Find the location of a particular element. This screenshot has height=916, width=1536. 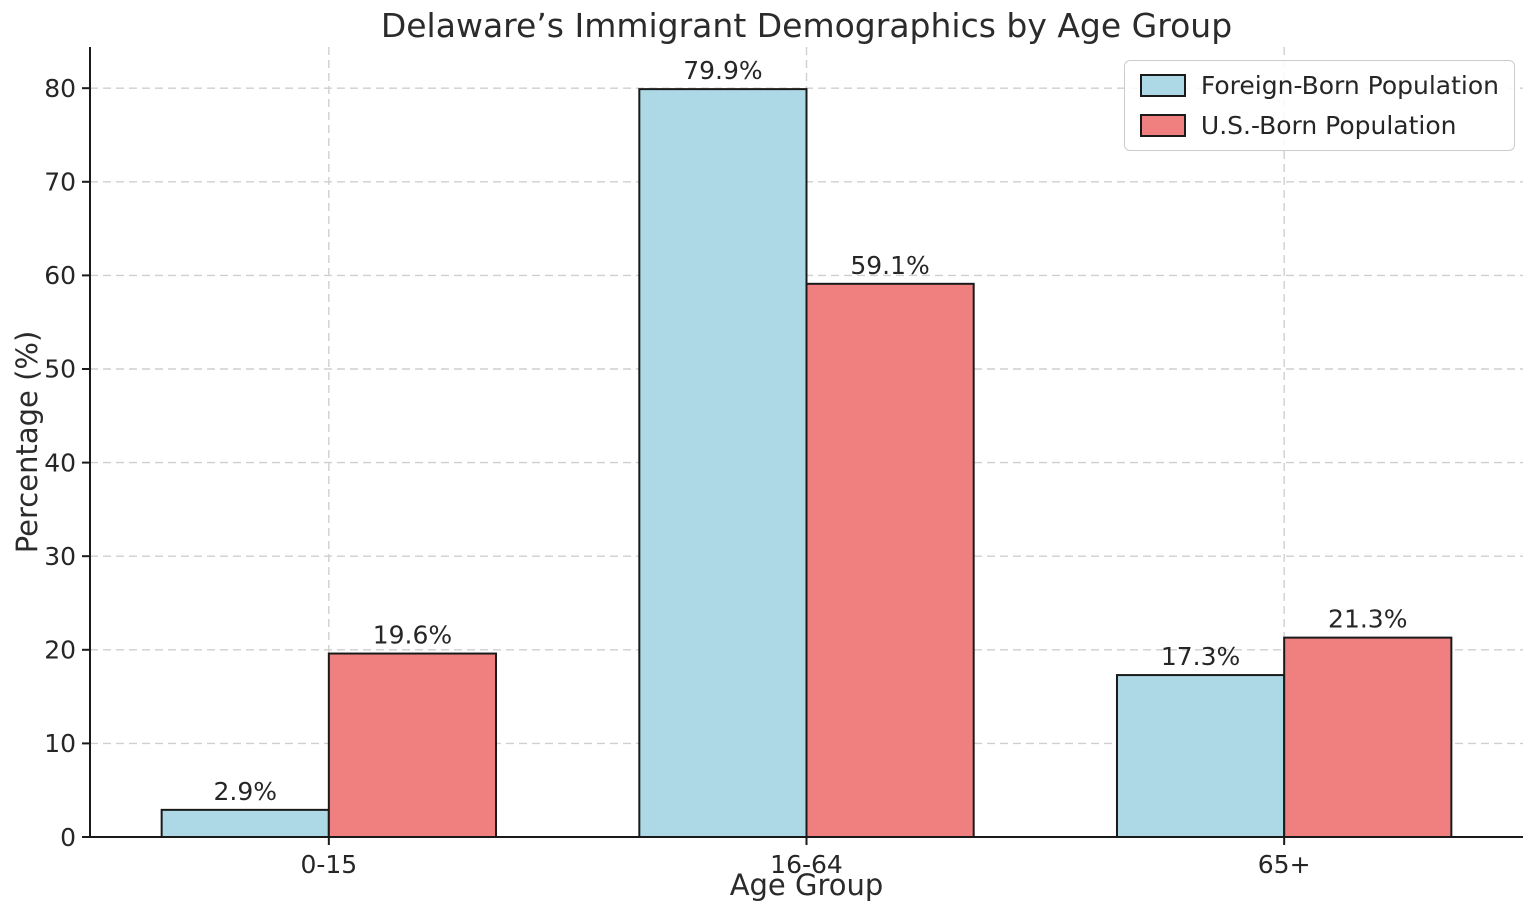

legend-label-foreign-born: Foreign-Born Population is located at coordinates (1349, 85).